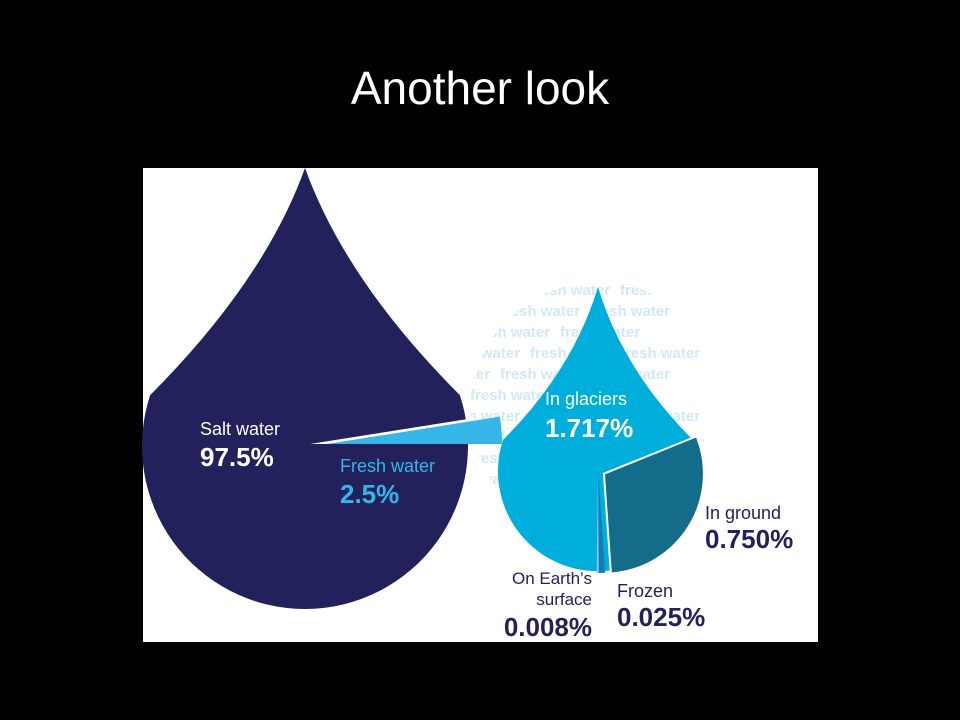  I want to click on category-label: In ground, so click(743, 513).